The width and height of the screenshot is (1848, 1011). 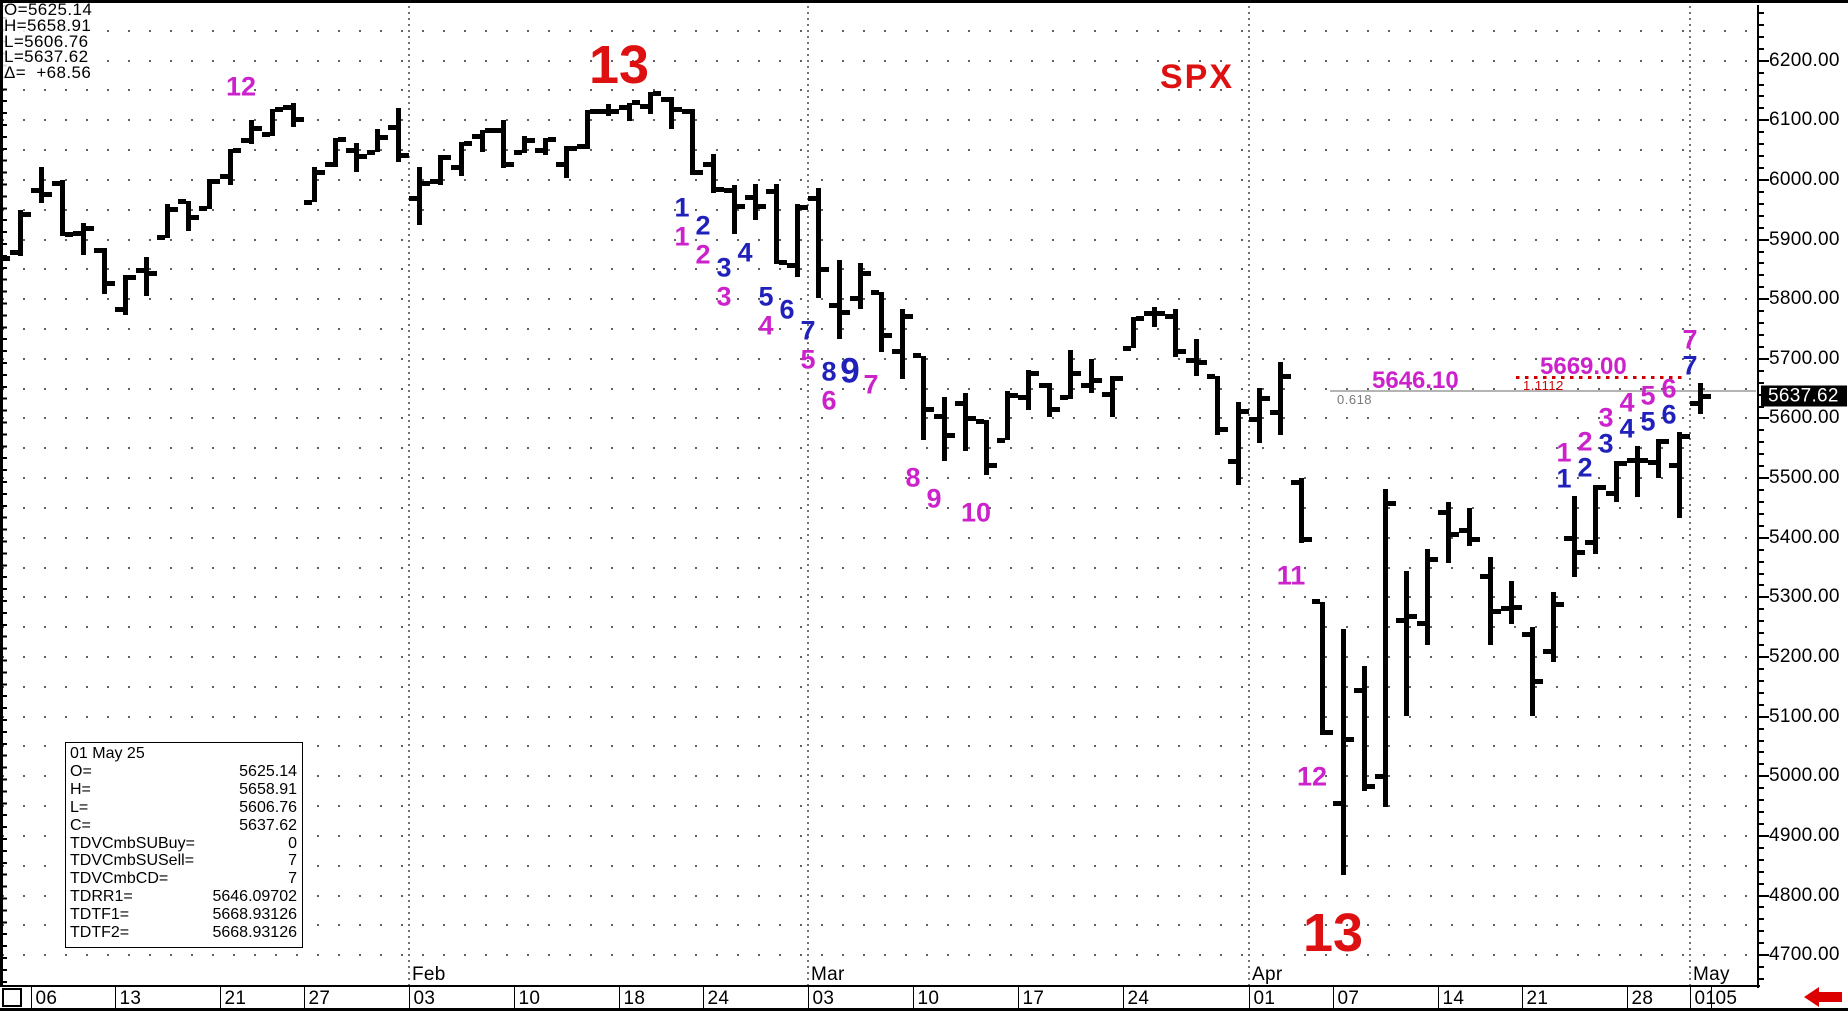 I want to click on scroll-left-arrow, so click(x=1824, y=997).